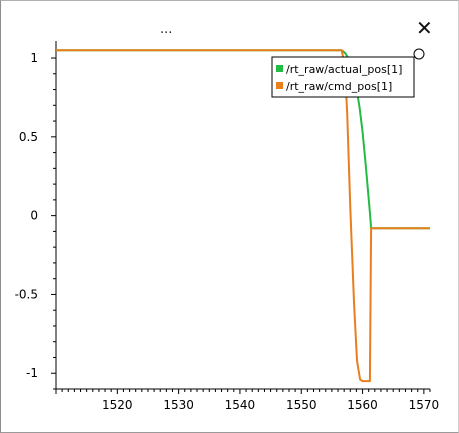 Image resolution: width=459 pixels, height=433 pixels. What do you see at coordinates (419, 54) in the screenshot?
I see `resize-handle` at bounding box center [419, 54].